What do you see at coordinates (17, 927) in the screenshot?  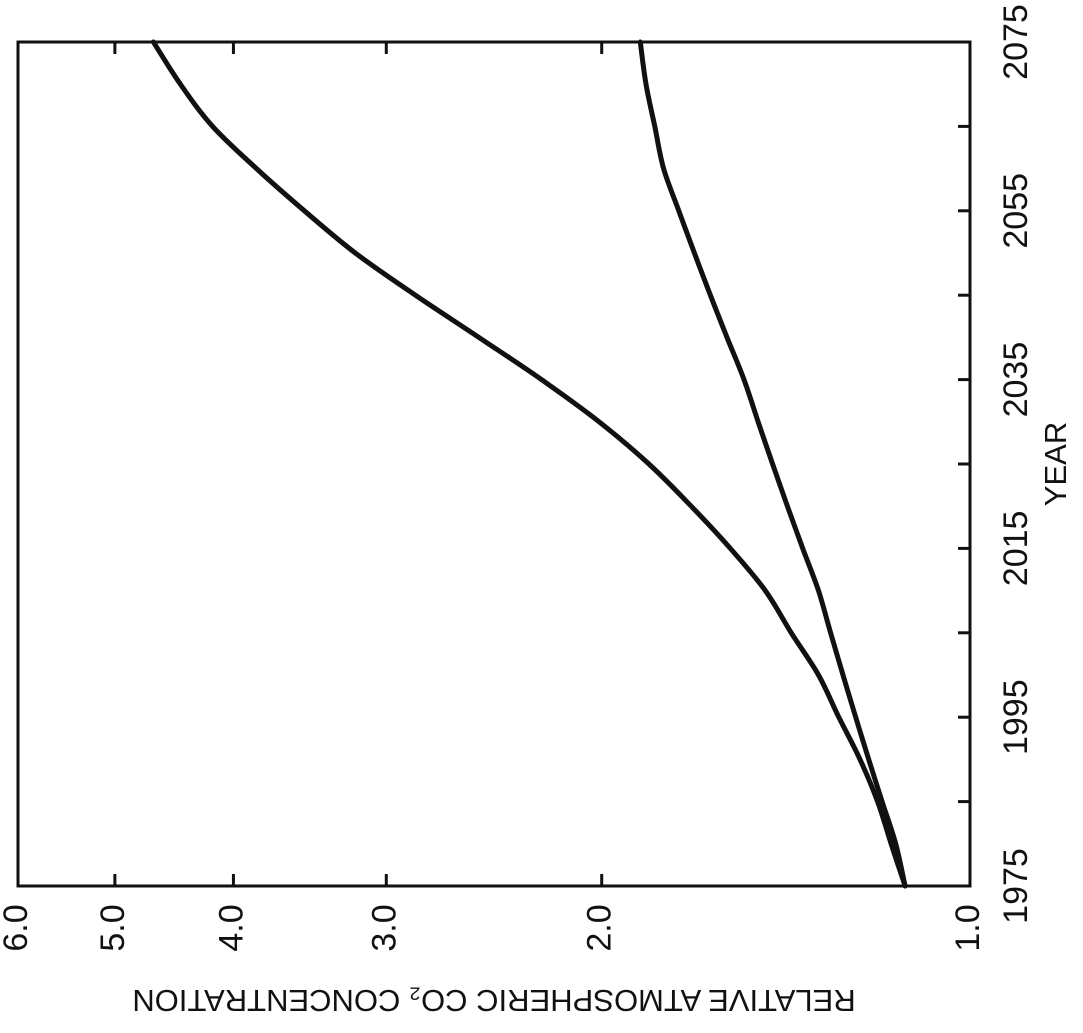 I see `y-tick-label: 6.0` at bounding box center [17, 927].